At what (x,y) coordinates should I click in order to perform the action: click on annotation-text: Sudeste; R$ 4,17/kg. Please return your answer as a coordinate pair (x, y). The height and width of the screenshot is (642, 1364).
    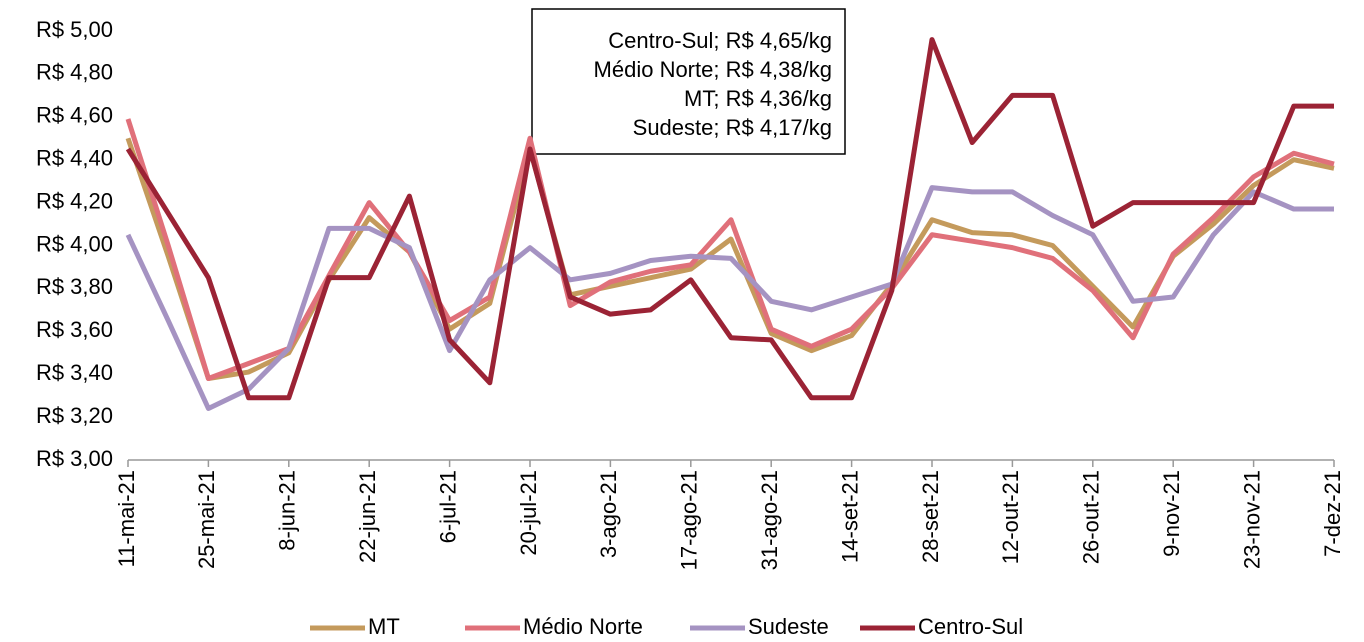
    Looking at the image, I should click on (732, 127).